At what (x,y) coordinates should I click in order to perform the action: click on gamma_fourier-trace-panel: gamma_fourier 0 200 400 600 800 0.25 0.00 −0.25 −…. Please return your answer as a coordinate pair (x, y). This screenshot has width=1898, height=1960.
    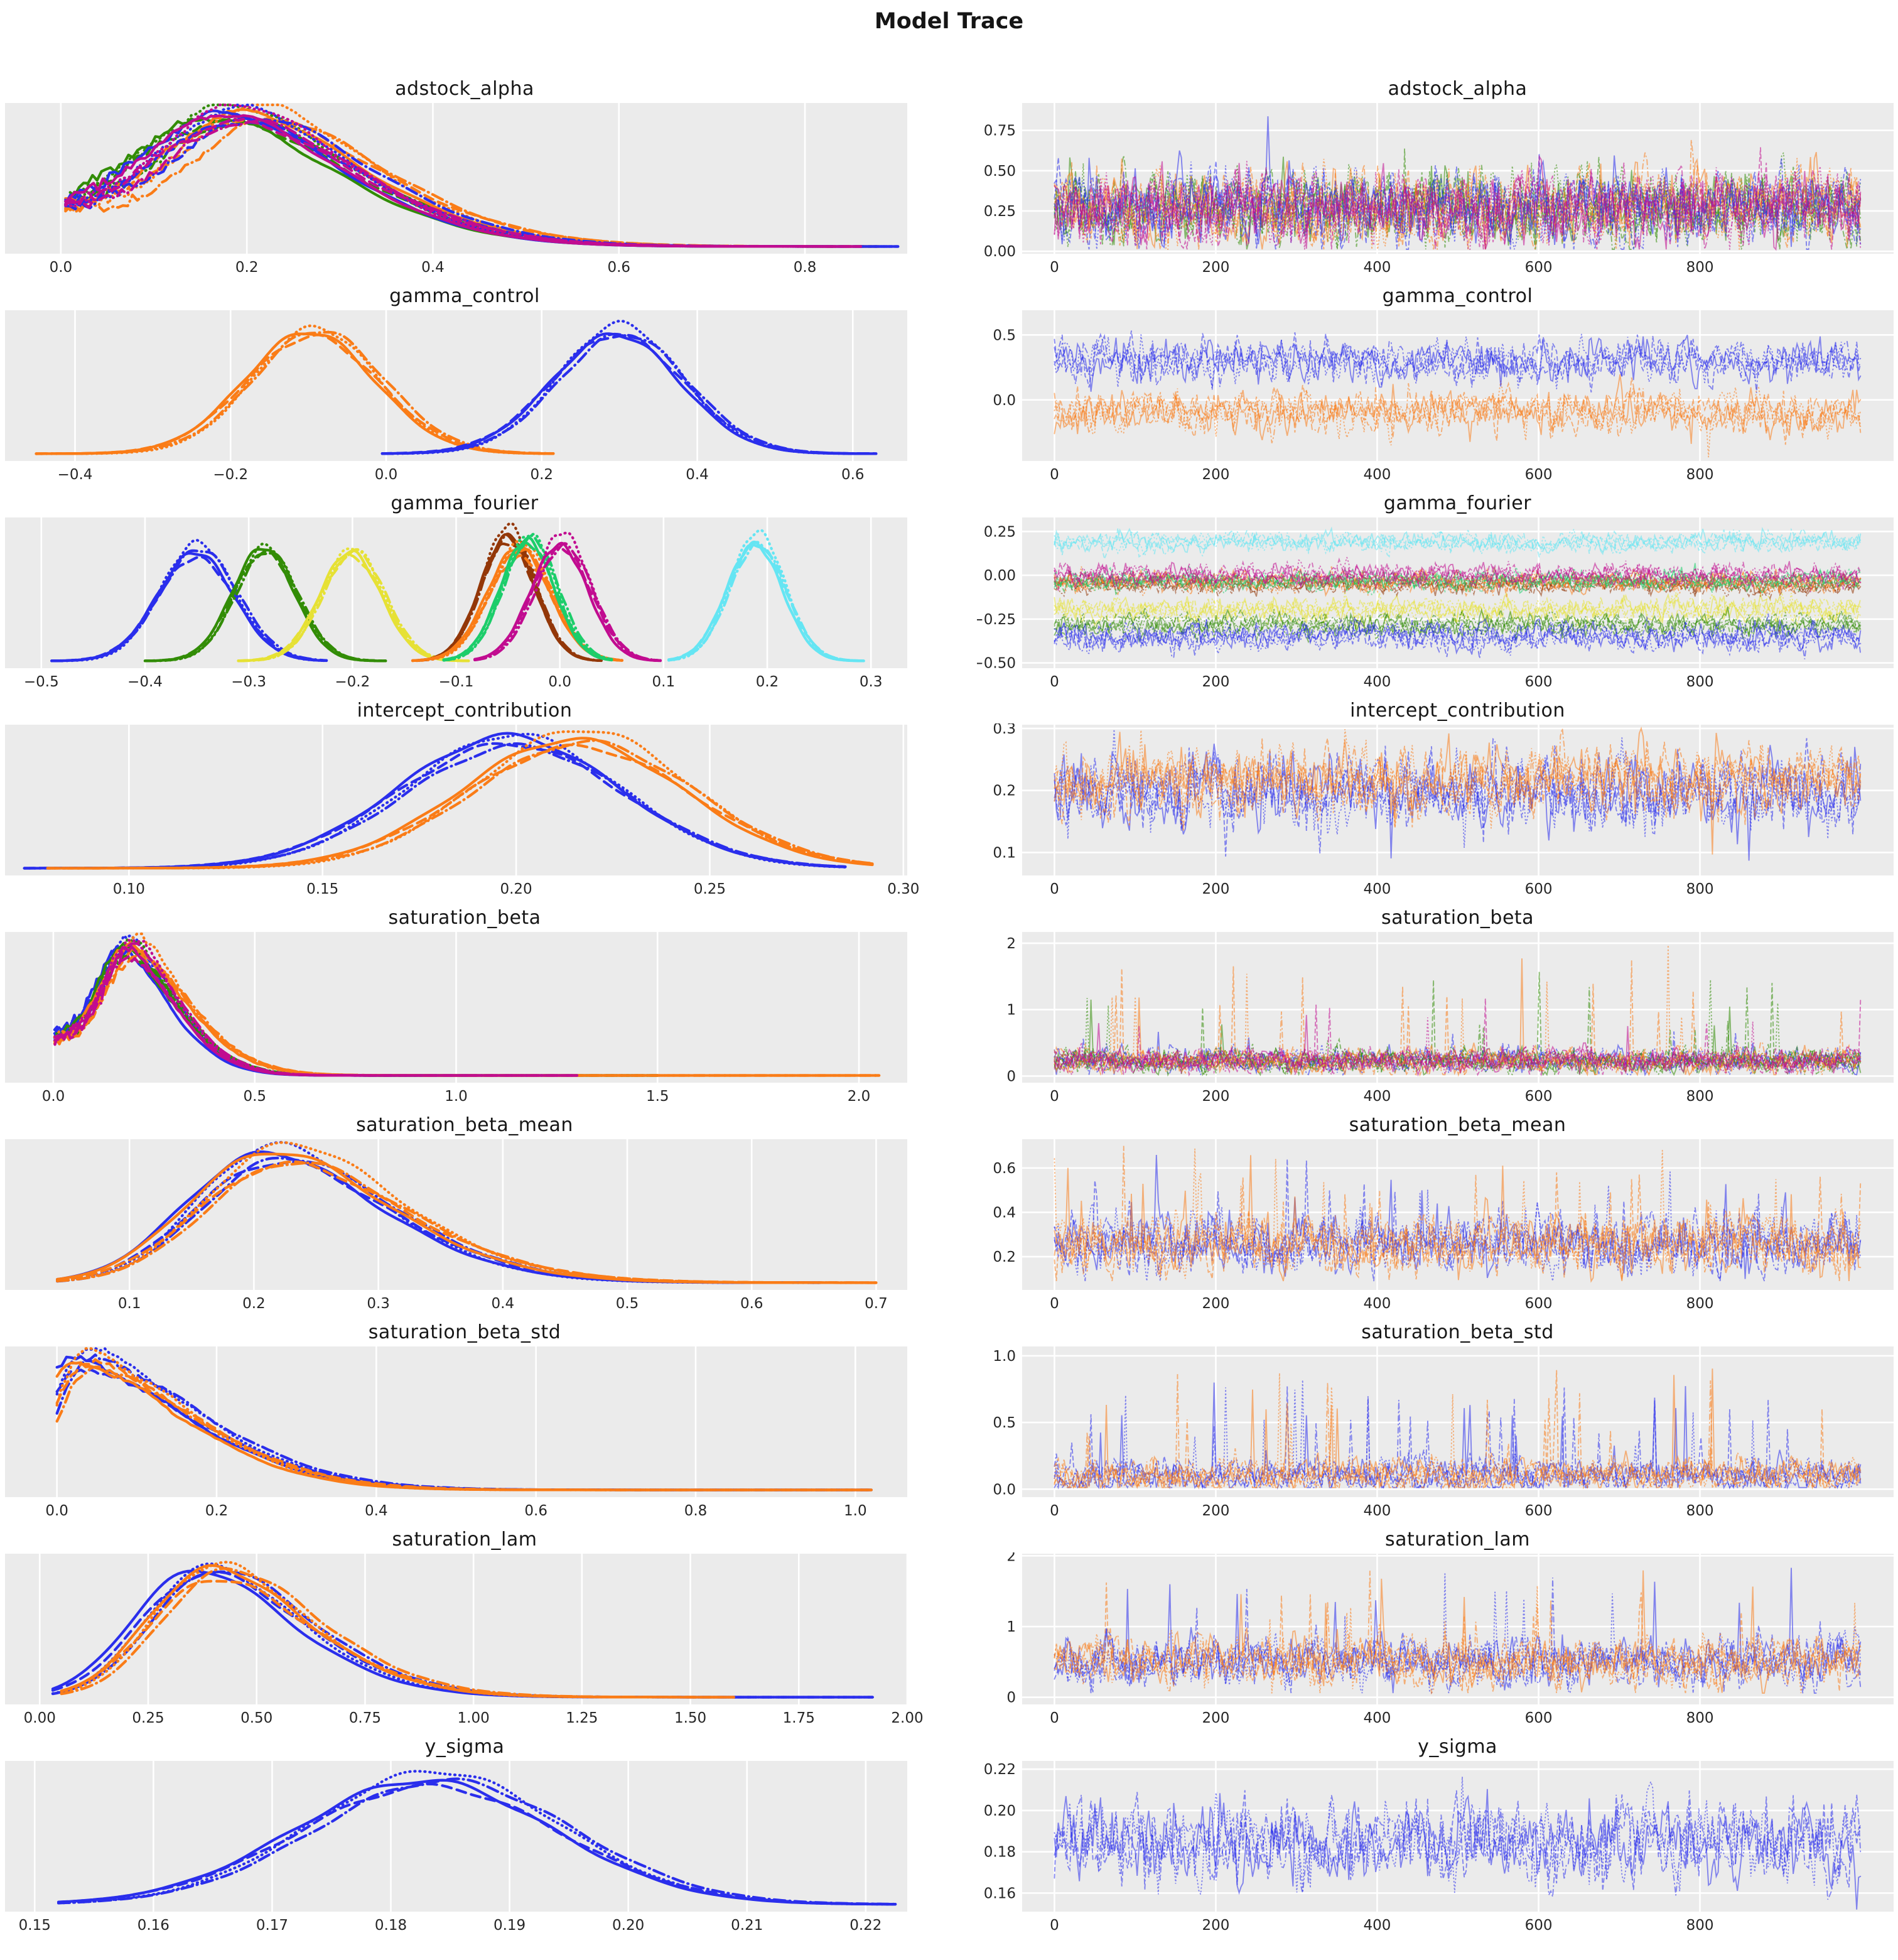
    Looking at the image, I should click on (1437, 584).